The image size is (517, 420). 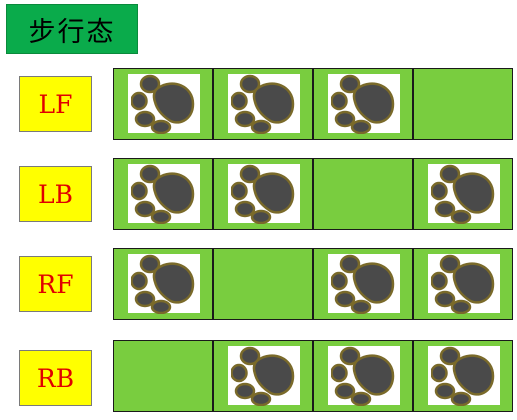 What do you see at coordinates (72, 29) in the screenshot?
I see `page-title: 步行态` at bounding box center [72, 29].